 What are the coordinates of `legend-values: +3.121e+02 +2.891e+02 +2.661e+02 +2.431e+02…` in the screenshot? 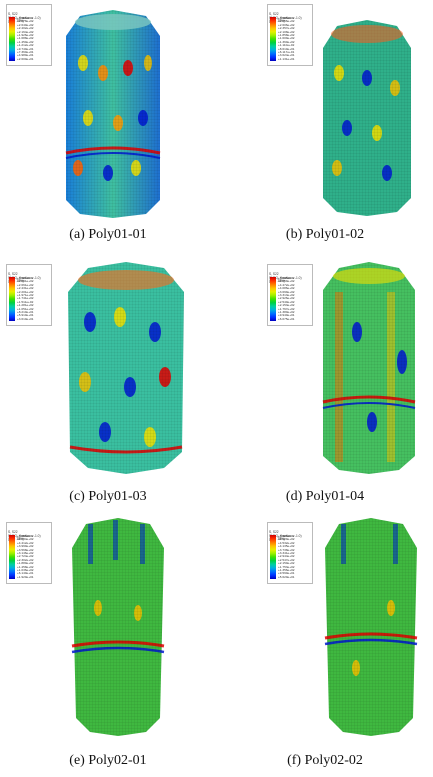 It's located at (25, 298).